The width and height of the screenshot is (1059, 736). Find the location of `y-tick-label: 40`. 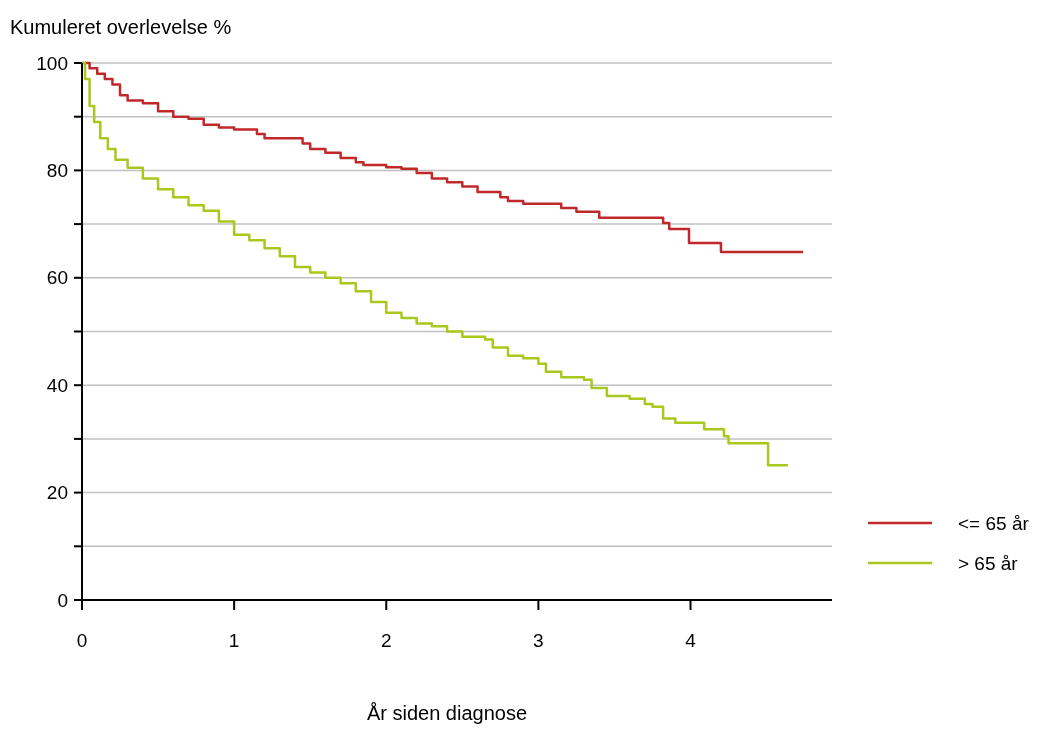

y-tick-label: 40 is located at coordinates (57, 385).